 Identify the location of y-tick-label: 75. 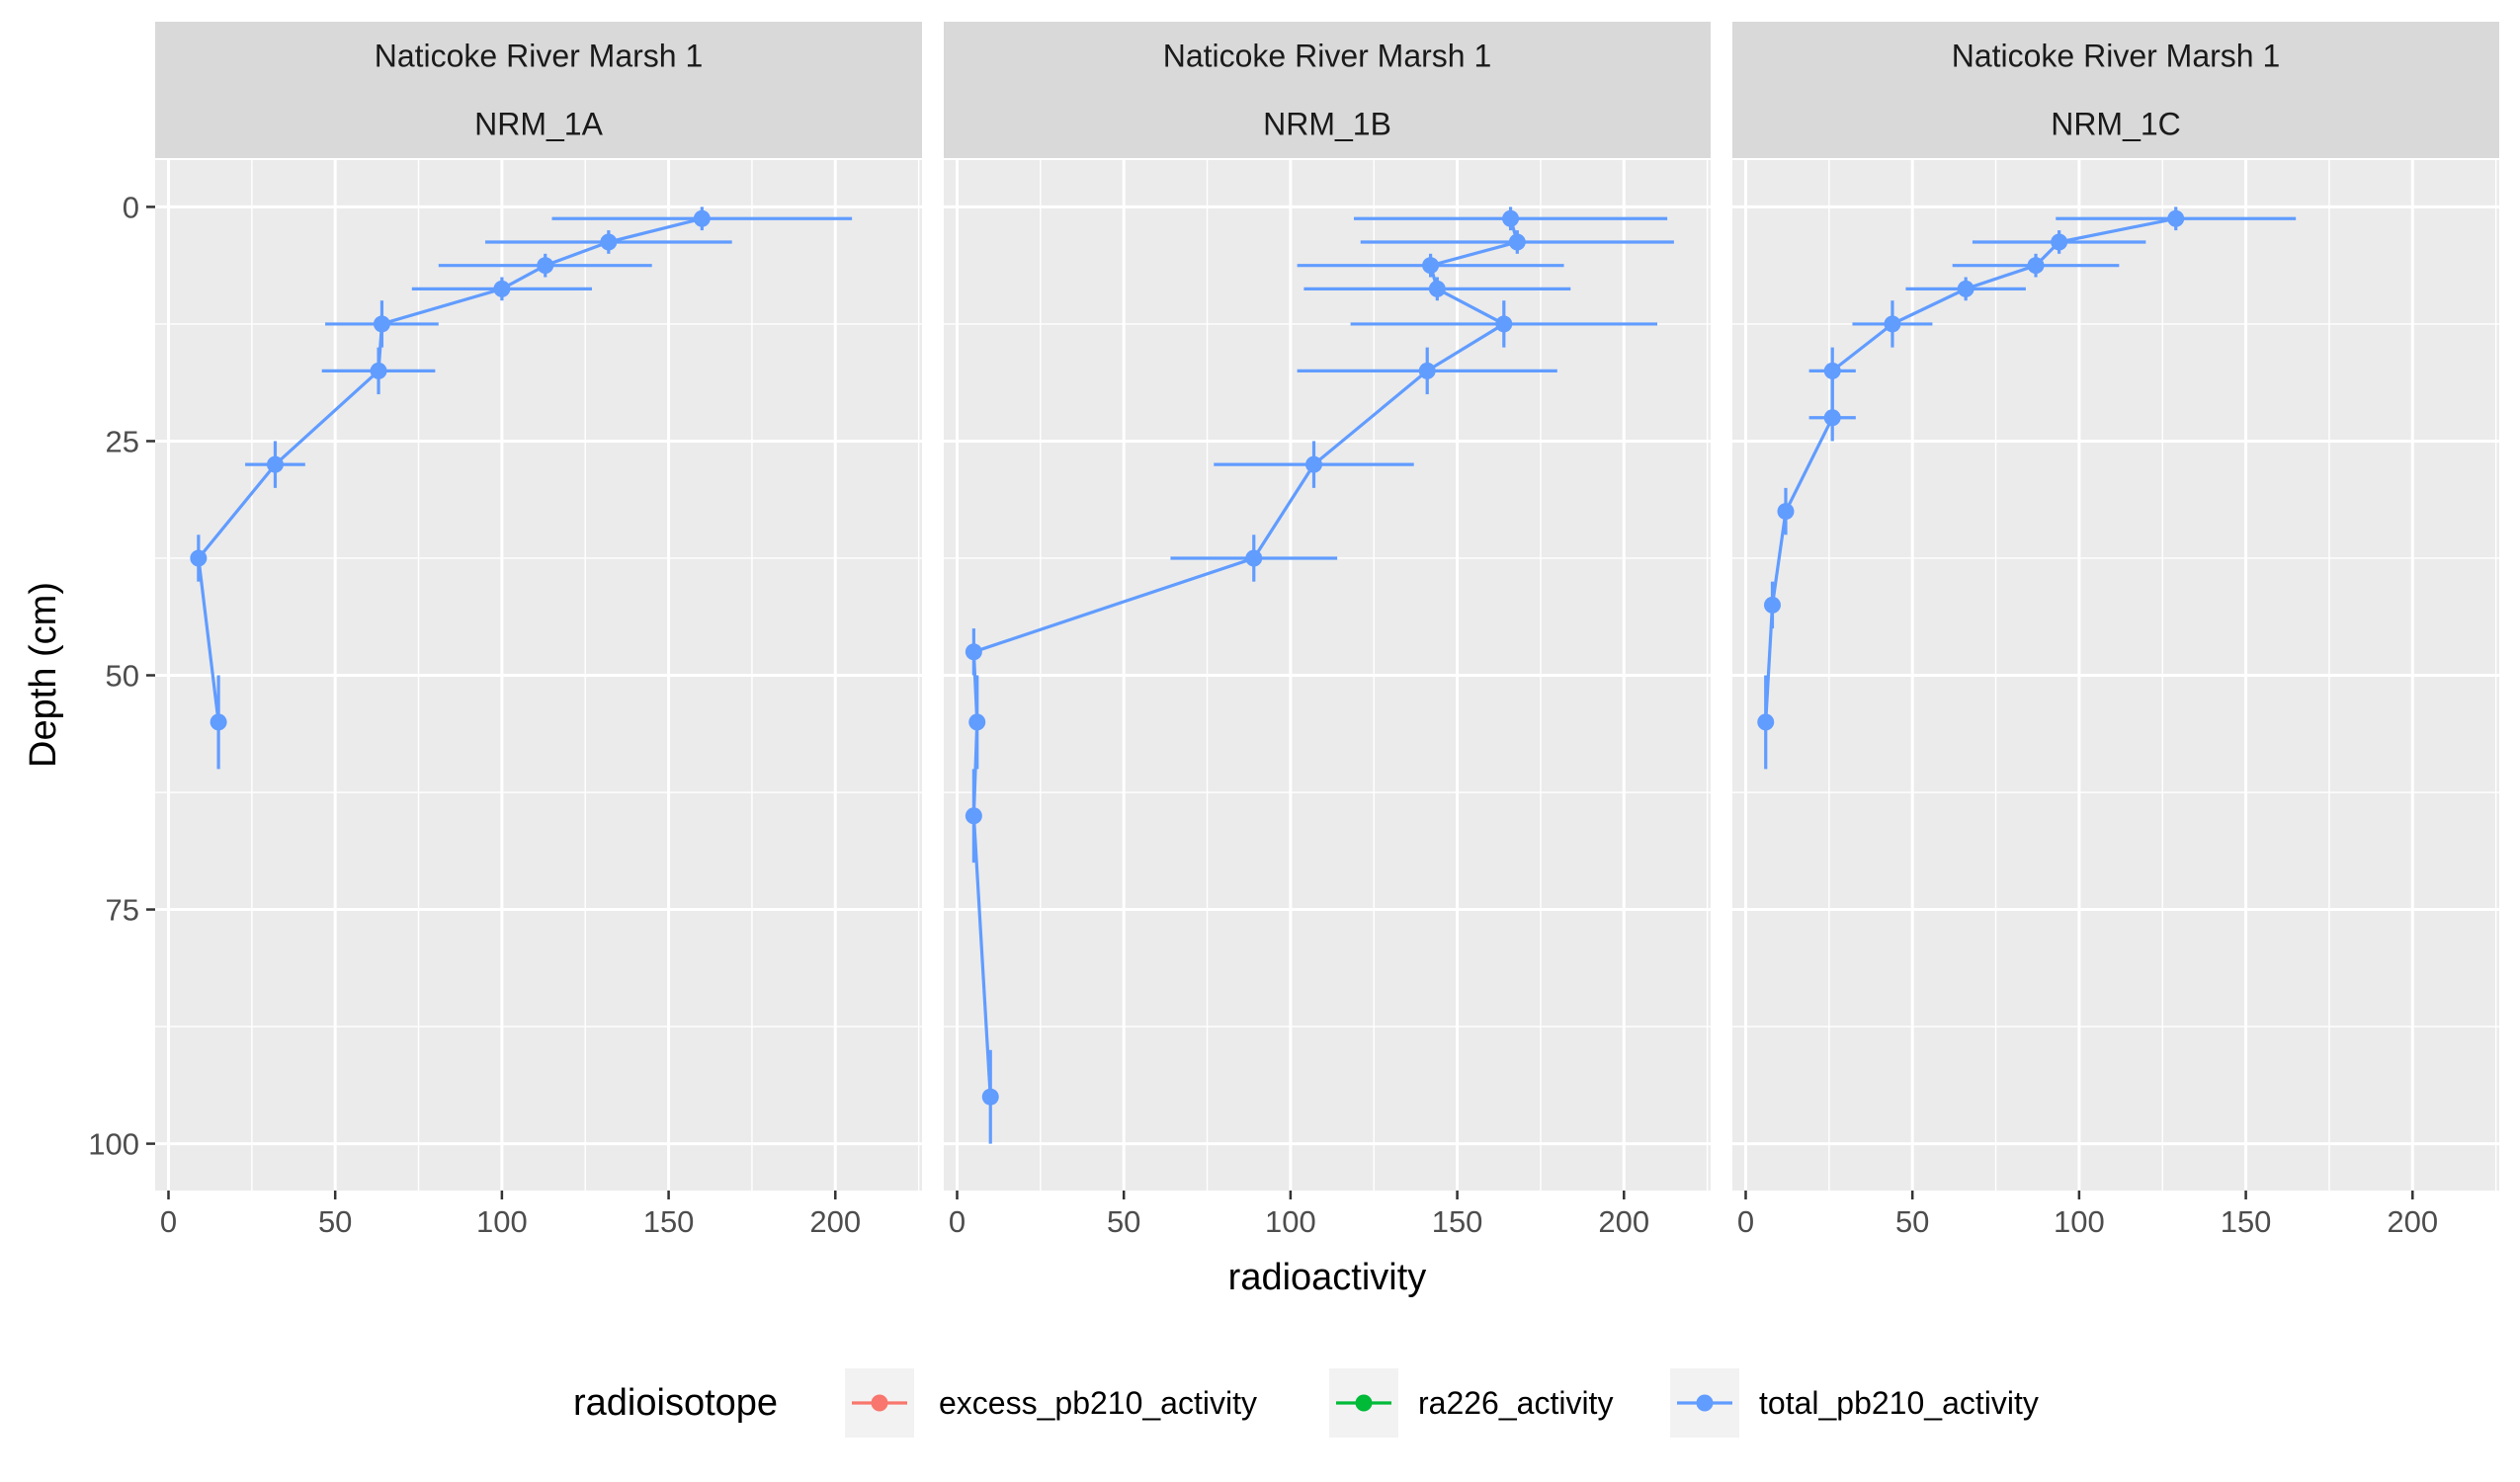
(122, 910).